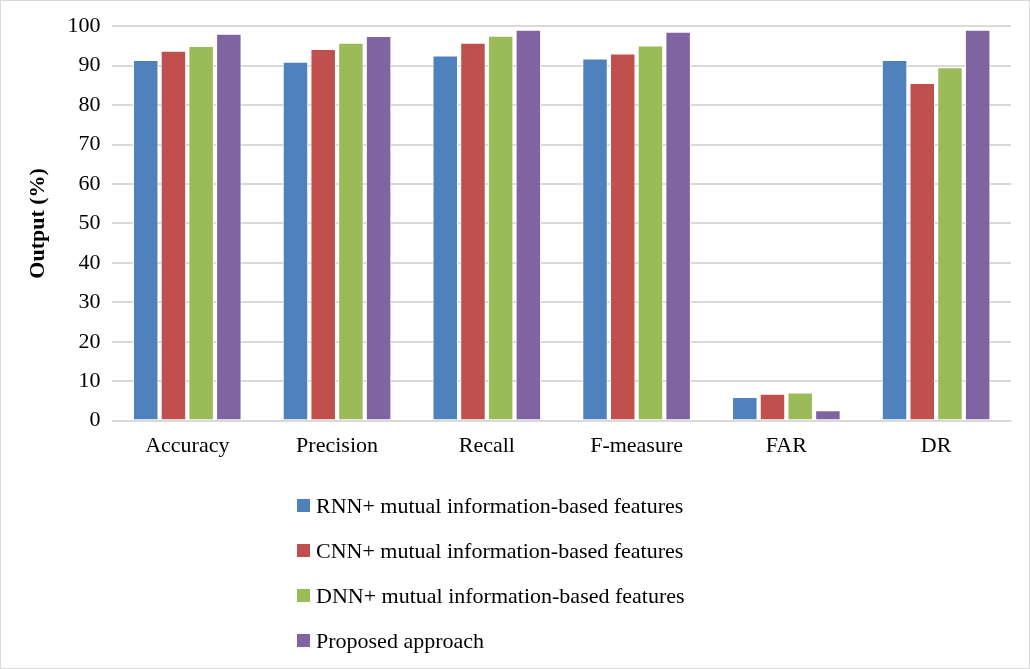 The height and width of the screenshot is (669, 1030). I want to click on y-tick-label: 40, so click(89, 261).